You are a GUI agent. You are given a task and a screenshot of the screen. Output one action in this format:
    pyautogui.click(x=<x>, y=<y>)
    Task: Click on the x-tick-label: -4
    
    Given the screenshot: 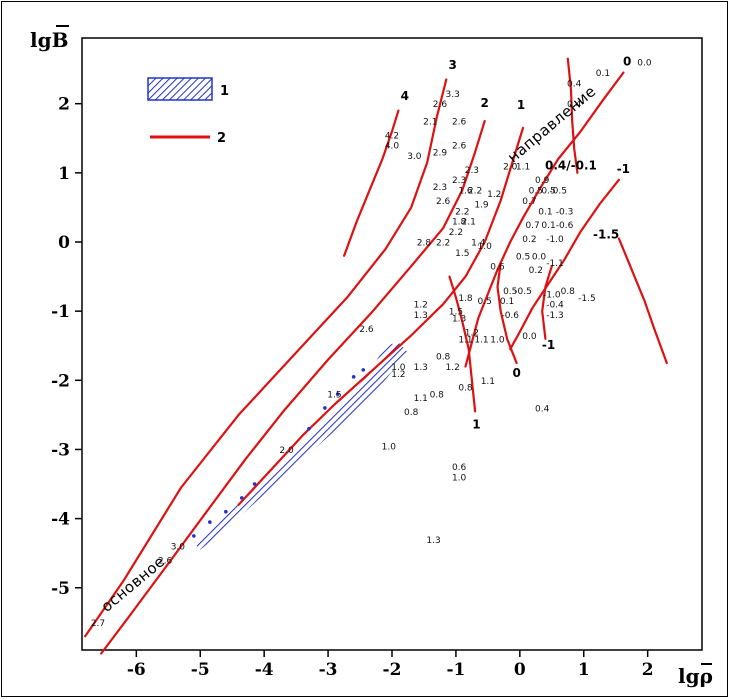 What is the action you would take?
    pyautogui.click(x=264, y=670)
    